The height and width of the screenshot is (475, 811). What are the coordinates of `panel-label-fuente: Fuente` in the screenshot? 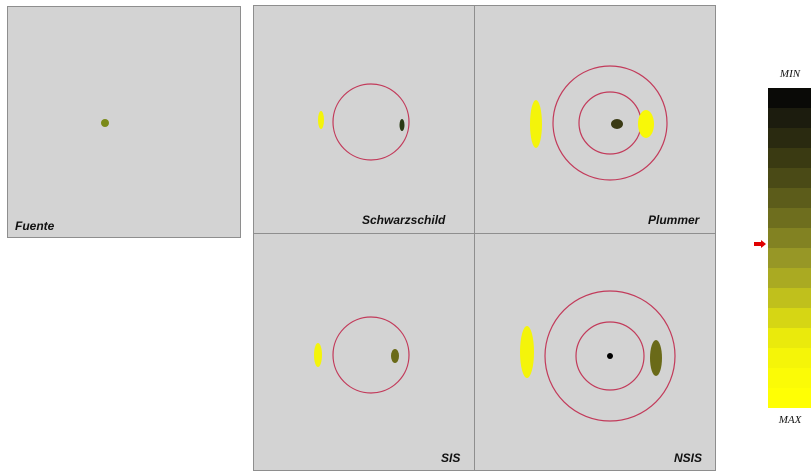 It's located at (35, 226).